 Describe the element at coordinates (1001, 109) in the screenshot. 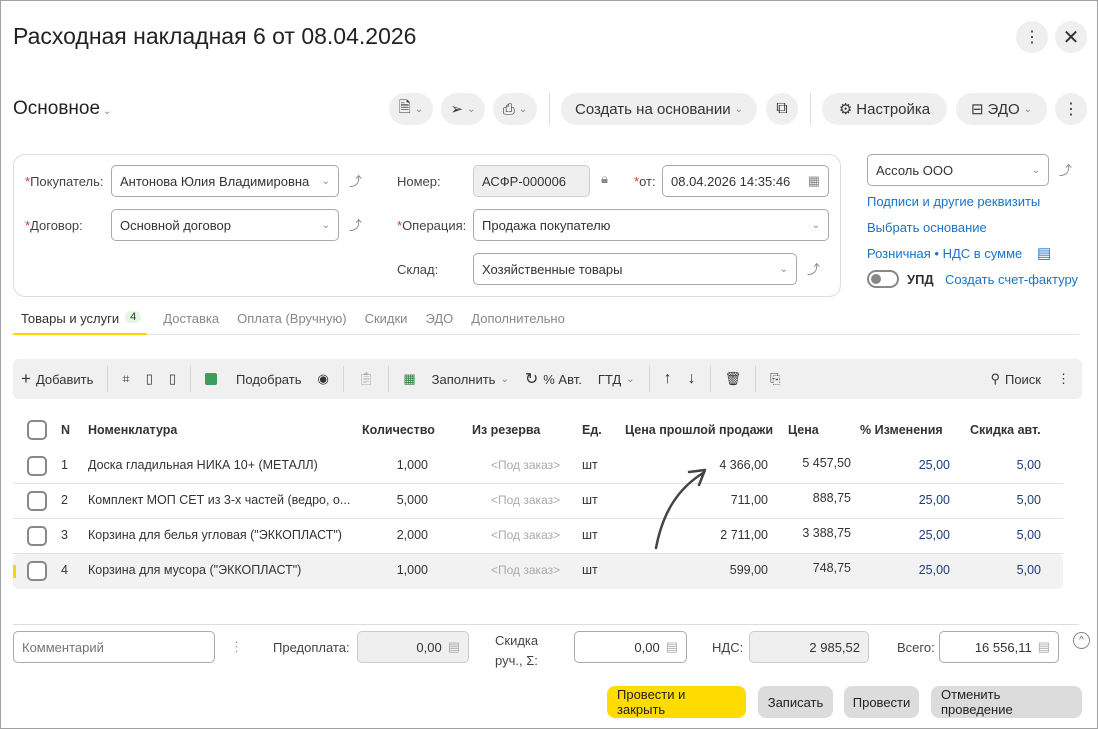

I see `edo-button: ⊟ ЭДО ⌄` at that location.